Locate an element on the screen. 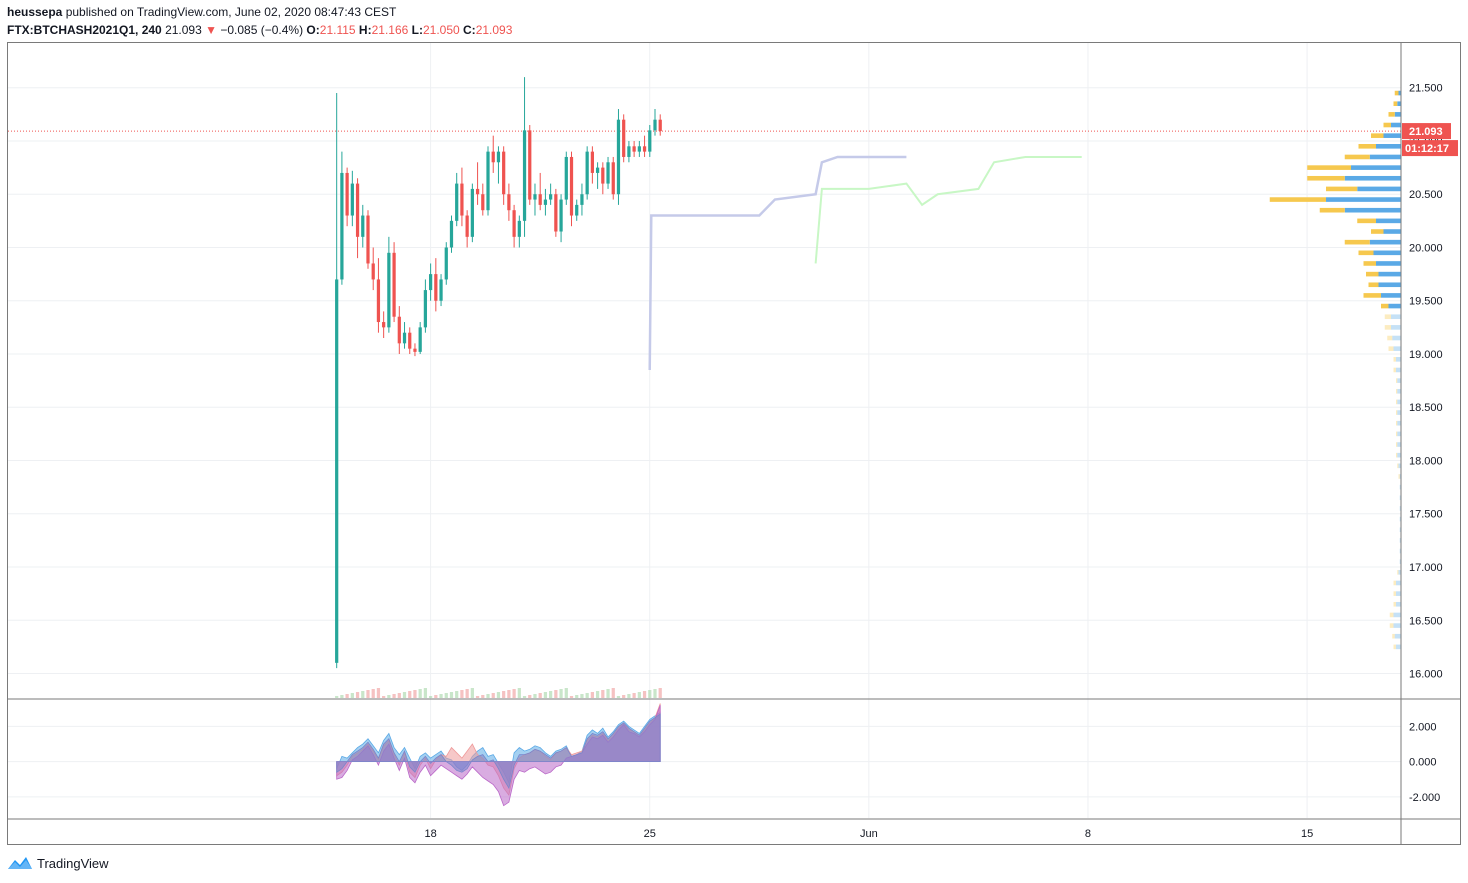  volume-bars is located at coordinates (498, 693).